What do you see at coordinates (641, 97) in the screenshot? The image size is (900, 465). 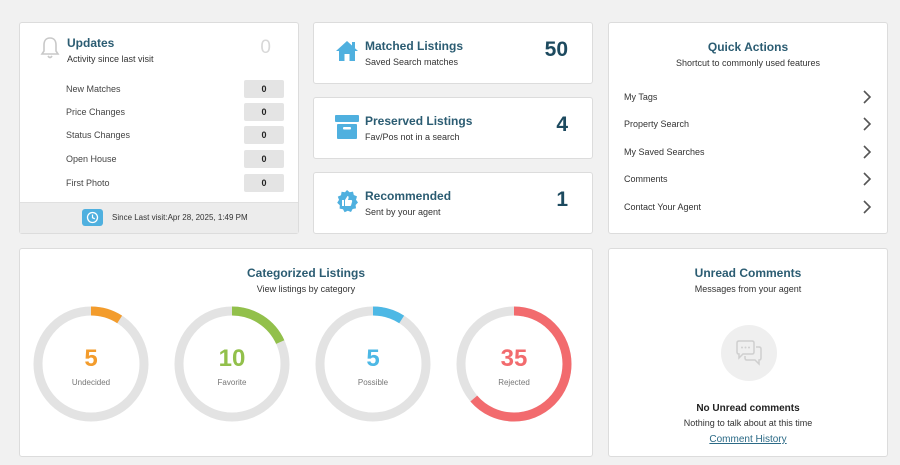 I see `quick-action-label: My Tags` at bounding box center [641, 97].